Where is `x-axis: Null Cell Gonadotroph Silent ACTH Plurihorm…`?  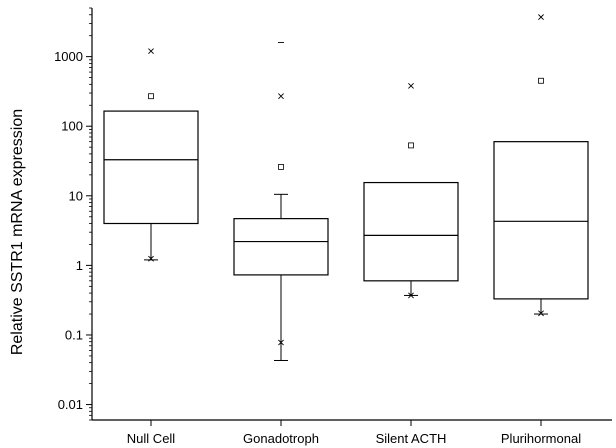 x-axis: Null Cell Gonadotroph Silent ACTH Plurihorm… is located at coordinates (352, 432).